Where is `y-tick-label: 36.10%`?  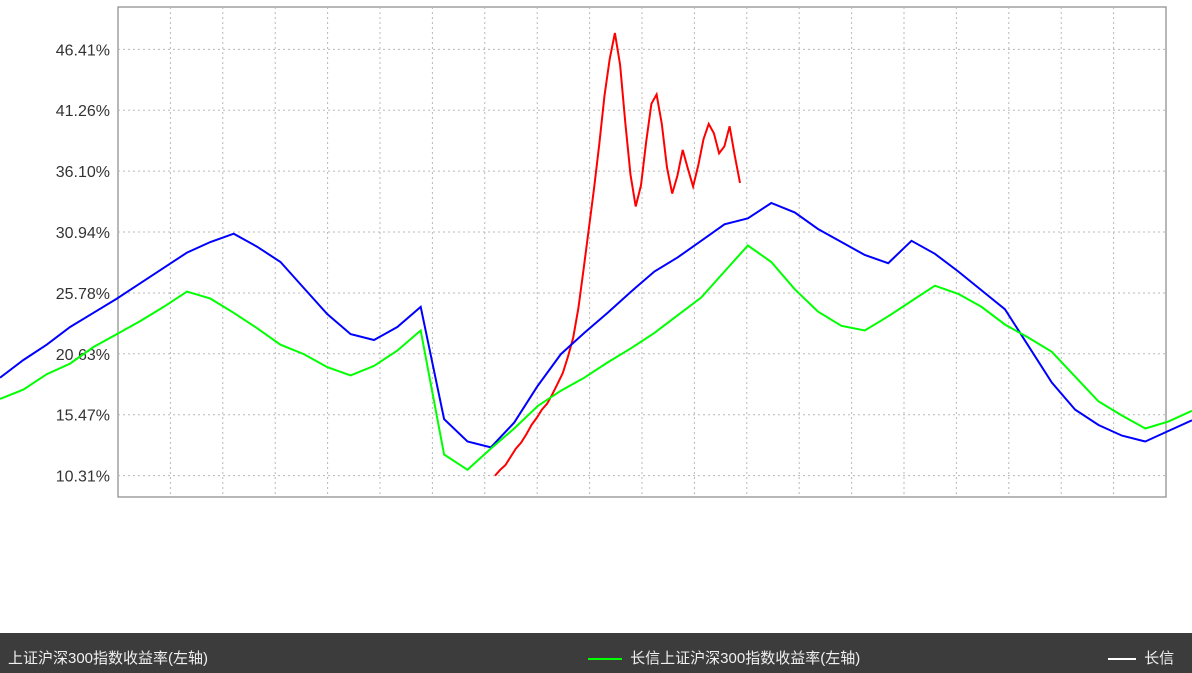
y-tick-label: 36.10% is located at coordinates (83, 172).